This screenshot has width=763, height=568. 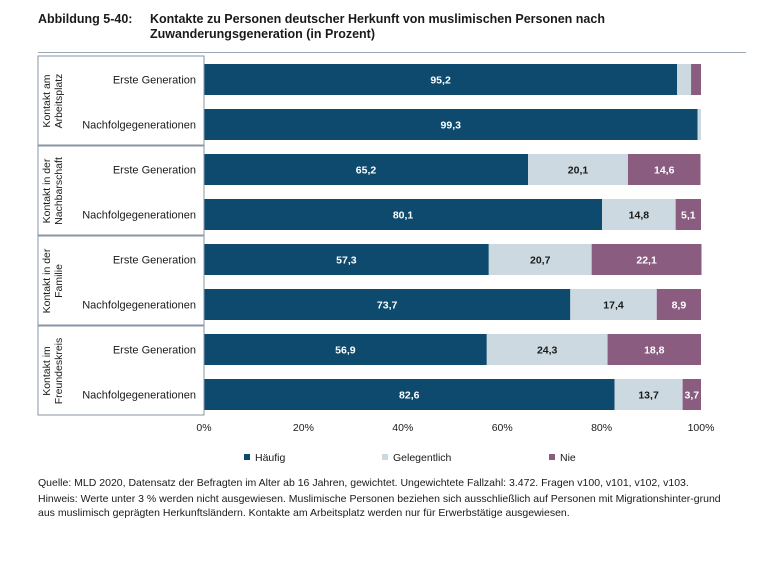 I want to click on data-label: 22,1, so click(x=646, y=261).